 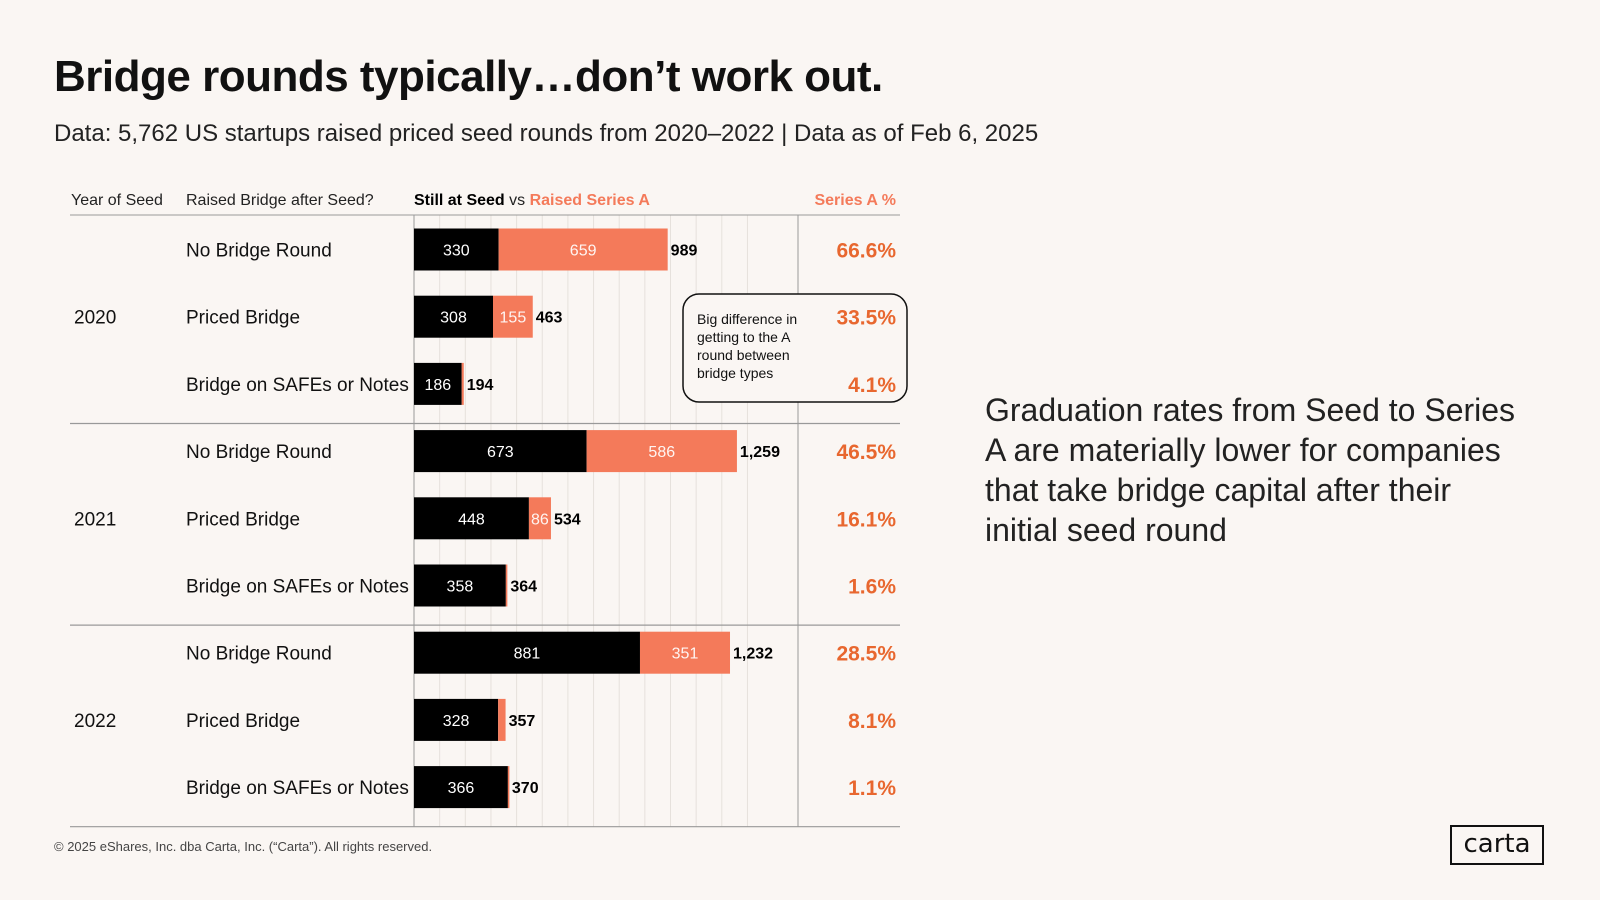 I want to click on legend-vs: vs, so click(x=517, y=200).